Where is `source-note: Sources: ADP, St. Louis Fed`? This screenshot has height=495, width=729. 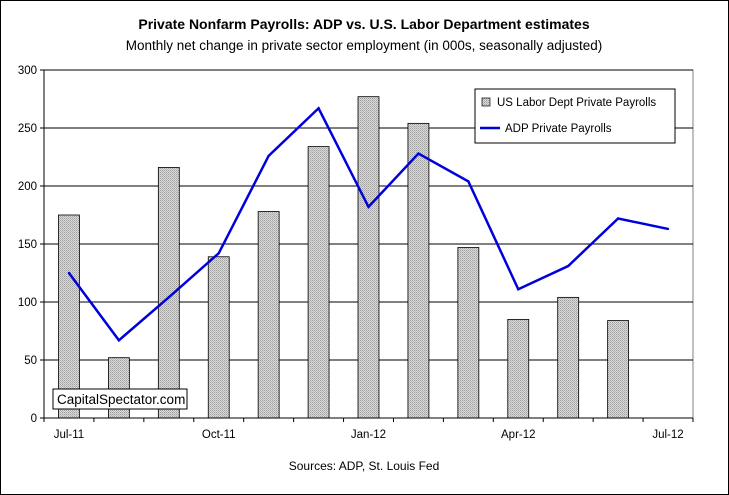 source-note: Sources: ADP, St. Louis Fed is located at coordinates (364, 466).